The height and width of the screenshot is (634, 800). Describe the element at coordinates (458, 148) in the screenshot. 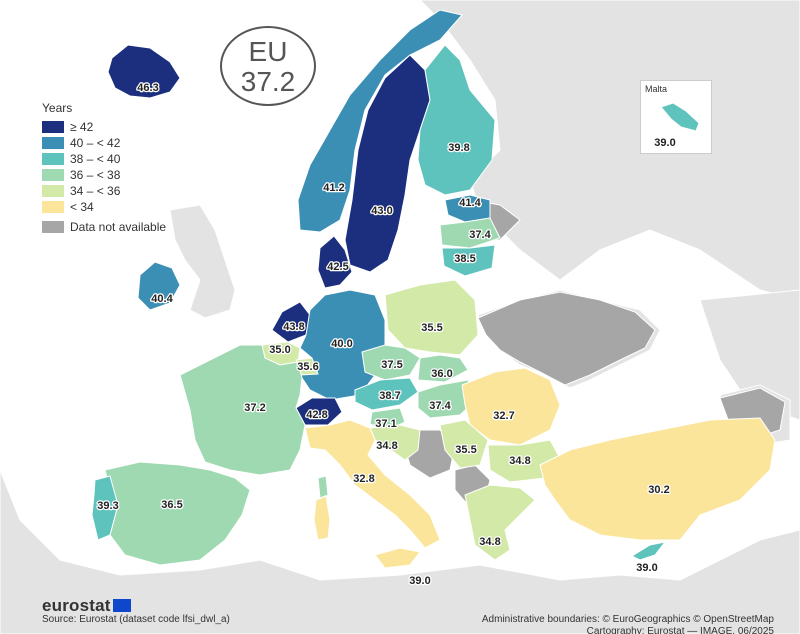

I see `label-finland: 39.8` at that location.